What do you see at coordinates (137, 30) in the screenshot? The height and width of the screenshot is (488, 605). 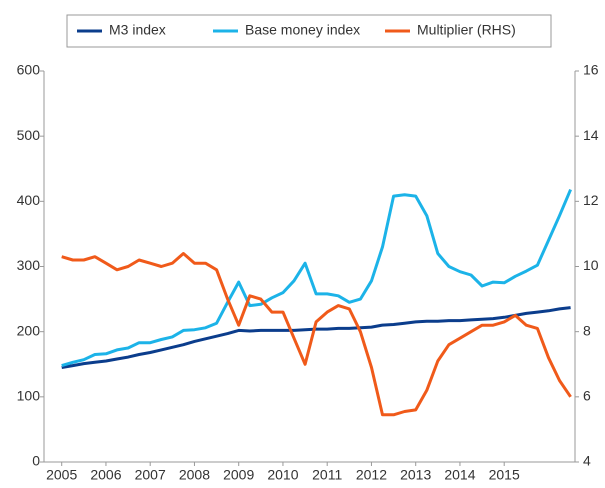 I see `legend-label: M3 index` at bounding box center [137, 30].